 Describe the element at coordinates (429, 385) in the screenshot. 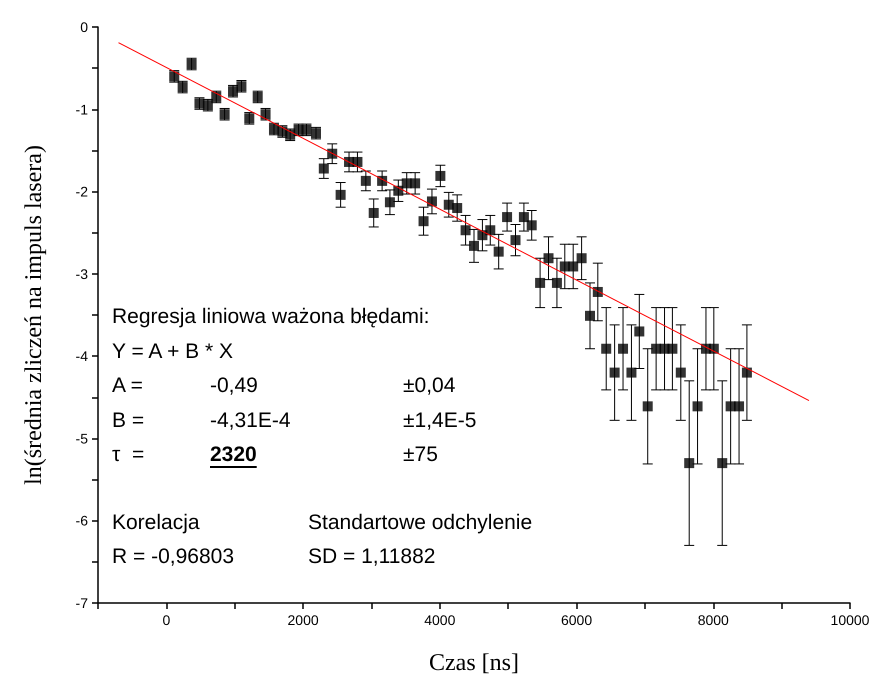

I see `annotation: ±0,04` at that location.